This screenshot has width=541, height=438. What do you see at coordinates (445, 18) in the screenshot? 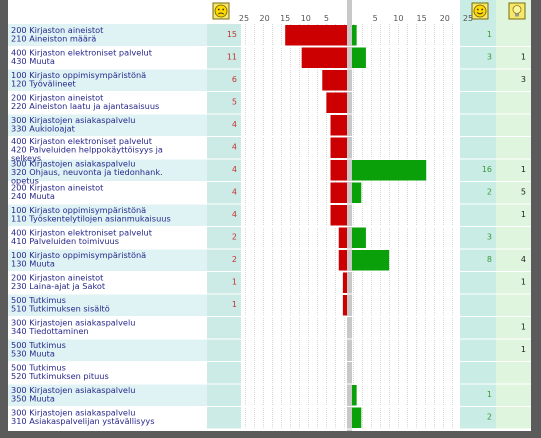
I see `tick-label-positive: 20` at bounding box center [445, 18].